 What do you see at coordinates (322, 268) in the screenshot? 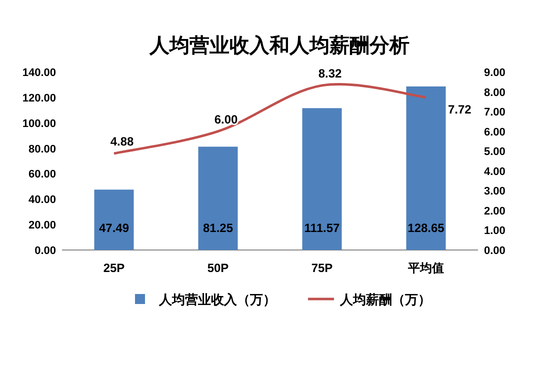
I see `x-tick-label: 75P` at bounding box center [322, 268].